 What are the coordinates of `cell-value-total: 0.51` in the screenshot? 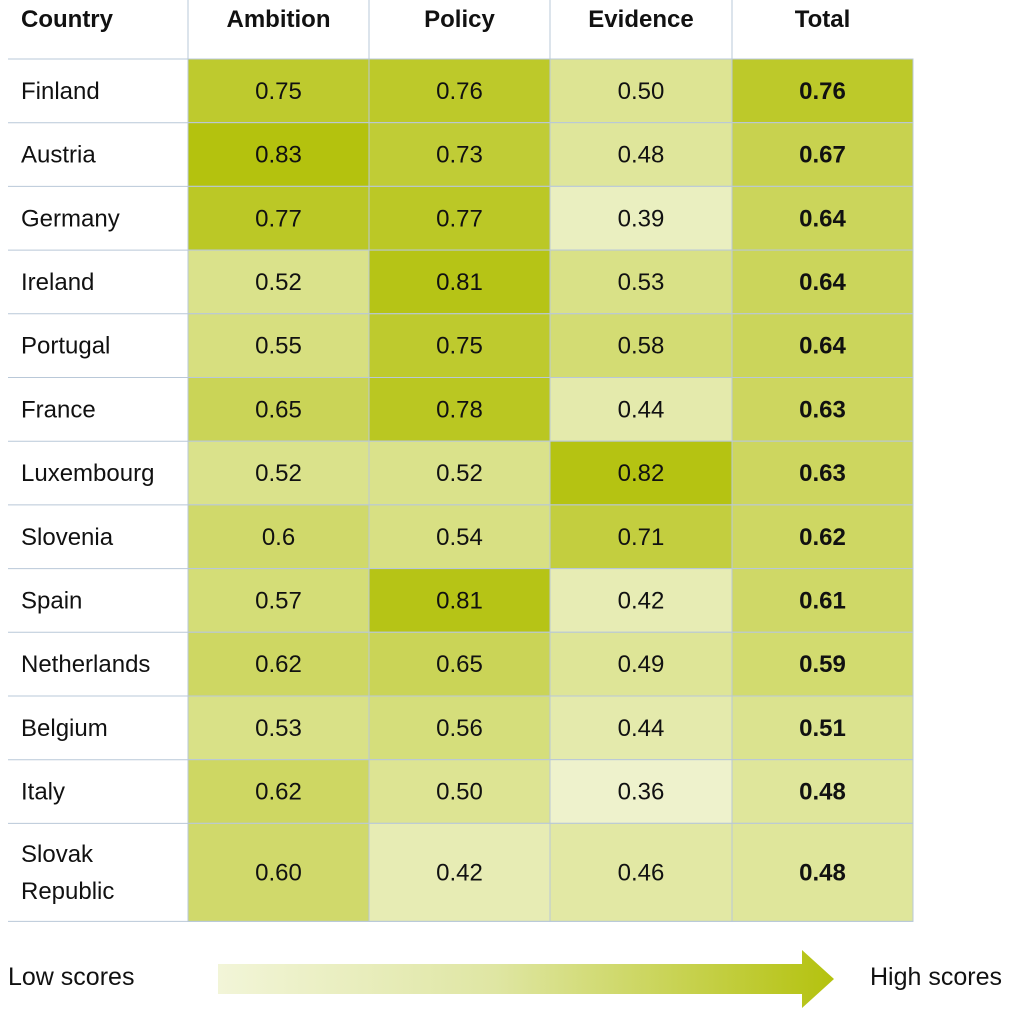 It's located at (822, 728).